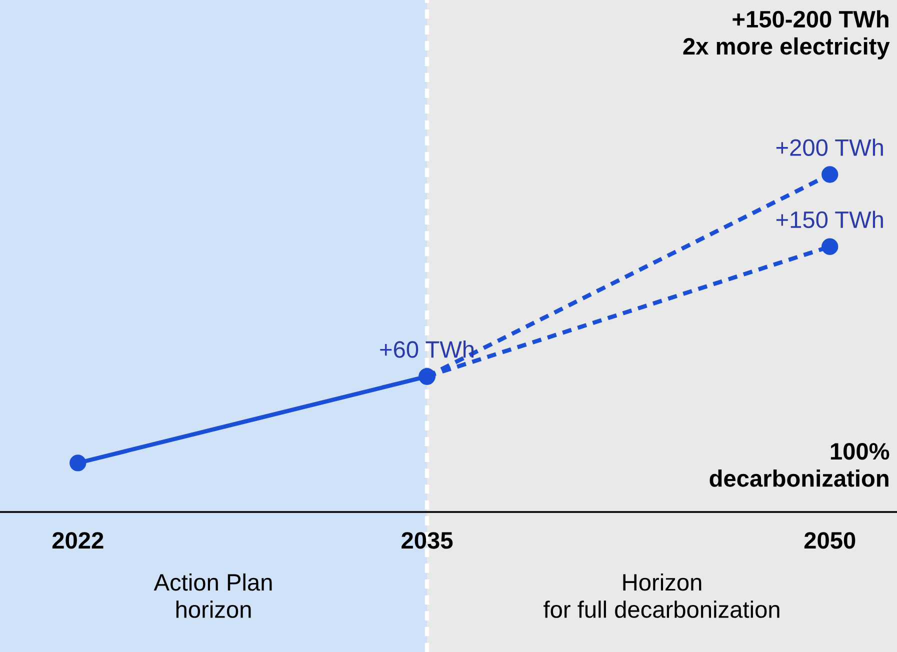 Image resolution: width=897 pixels, height=652 pixels. Describe the element at coordinates (427, 349) in the screenshot. I see `data-label: +60 TWh` at that location.